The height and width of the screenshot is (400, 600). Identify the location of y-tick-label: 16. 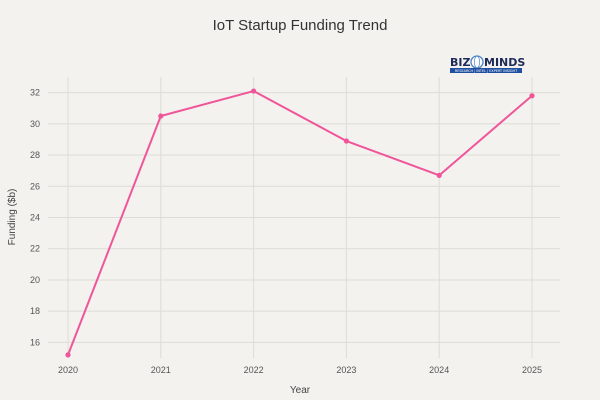
(35, 342).